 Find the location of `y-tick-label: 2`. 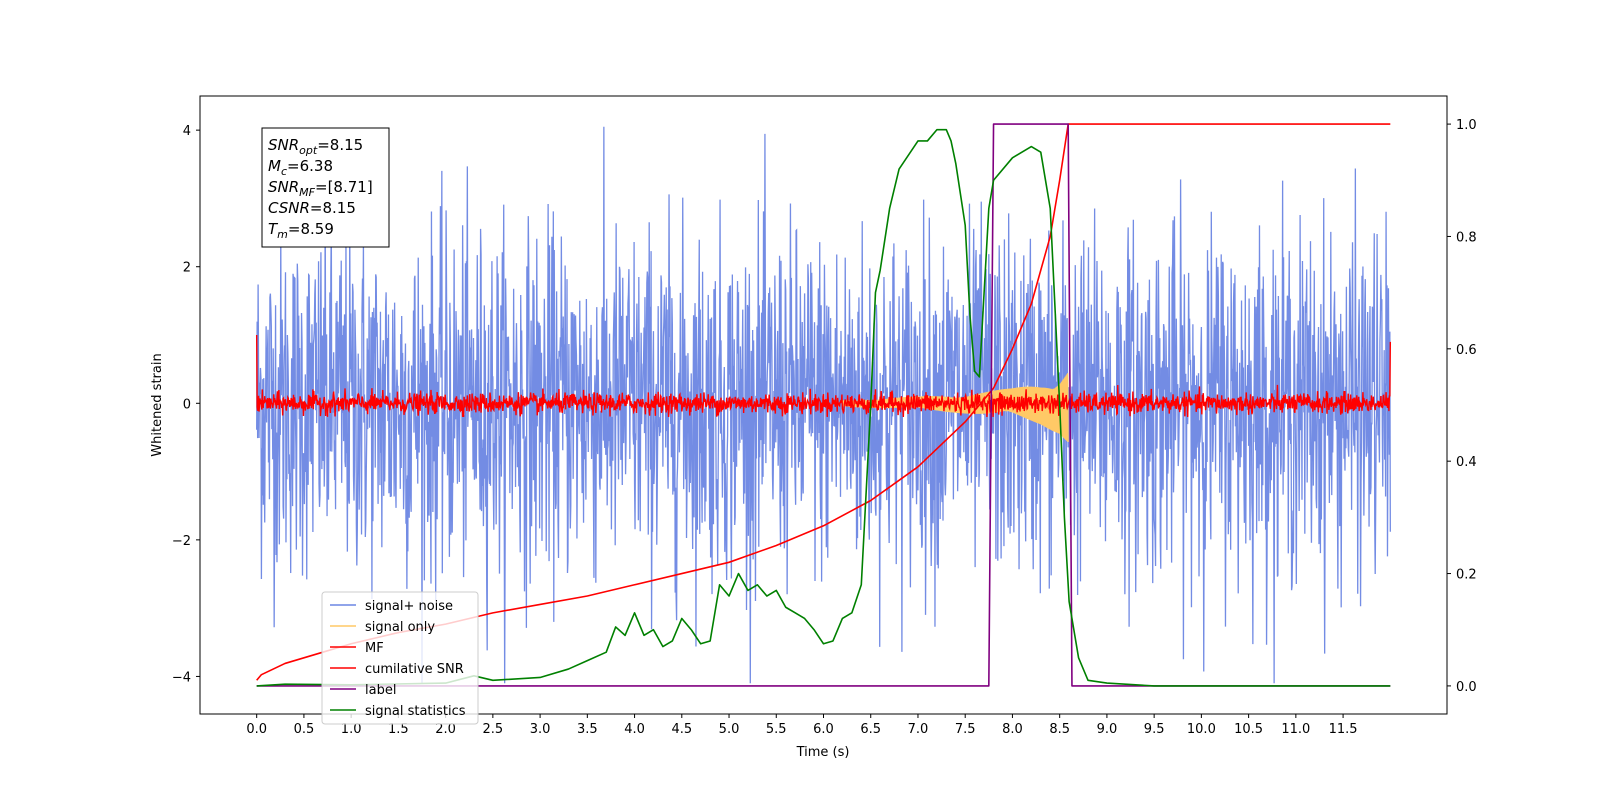

y-tick-label: 2 is located at coordinates (187, 268).